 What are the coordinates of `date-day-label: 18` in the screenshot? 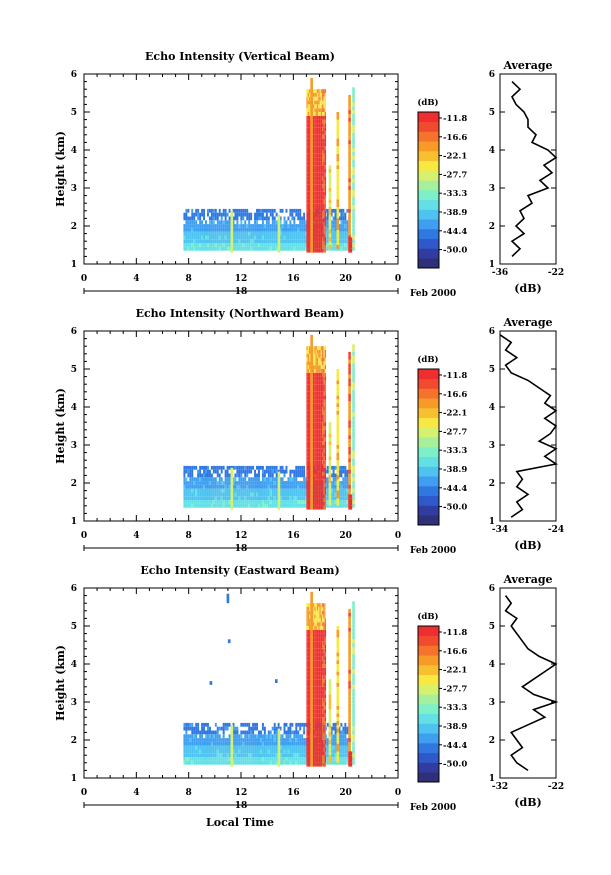 It's located at (241, 292).